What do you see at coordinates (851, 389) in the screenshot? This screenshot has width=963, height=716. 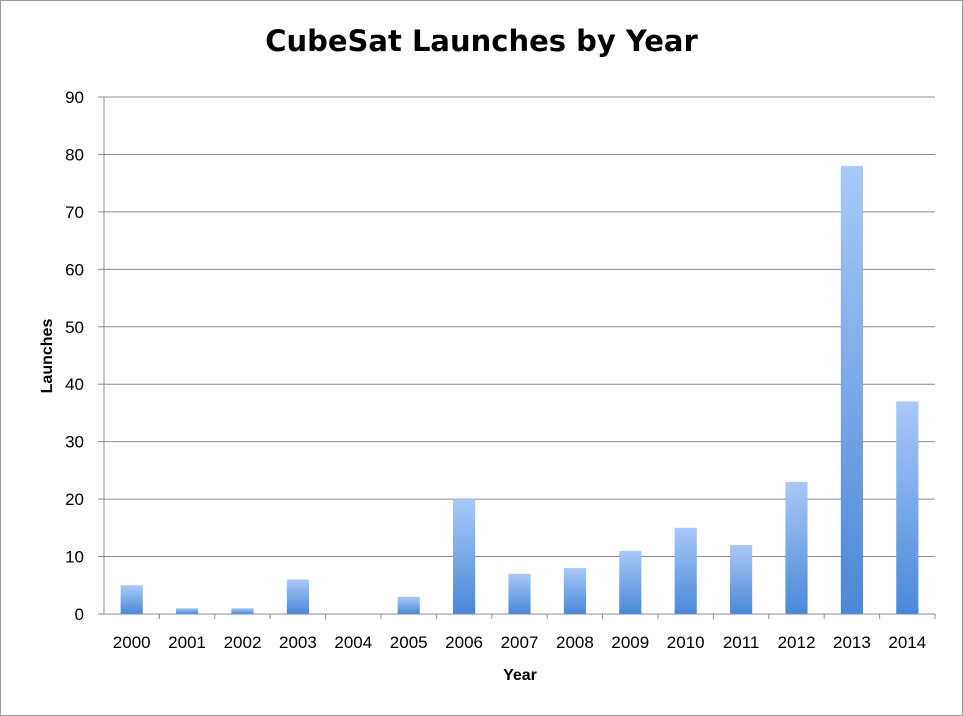 I see `bar-2013` at bounding box center [851, 389].